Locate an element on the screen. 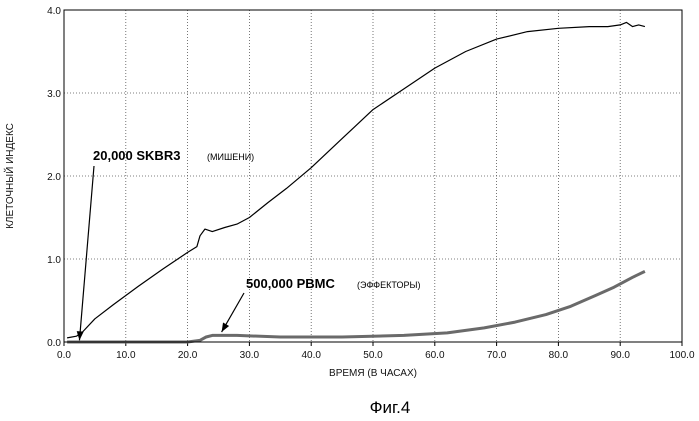  y-axis-label: КЛЕТОЧНЫЙ ИНДЕКС is located at coordinates (9, 176).